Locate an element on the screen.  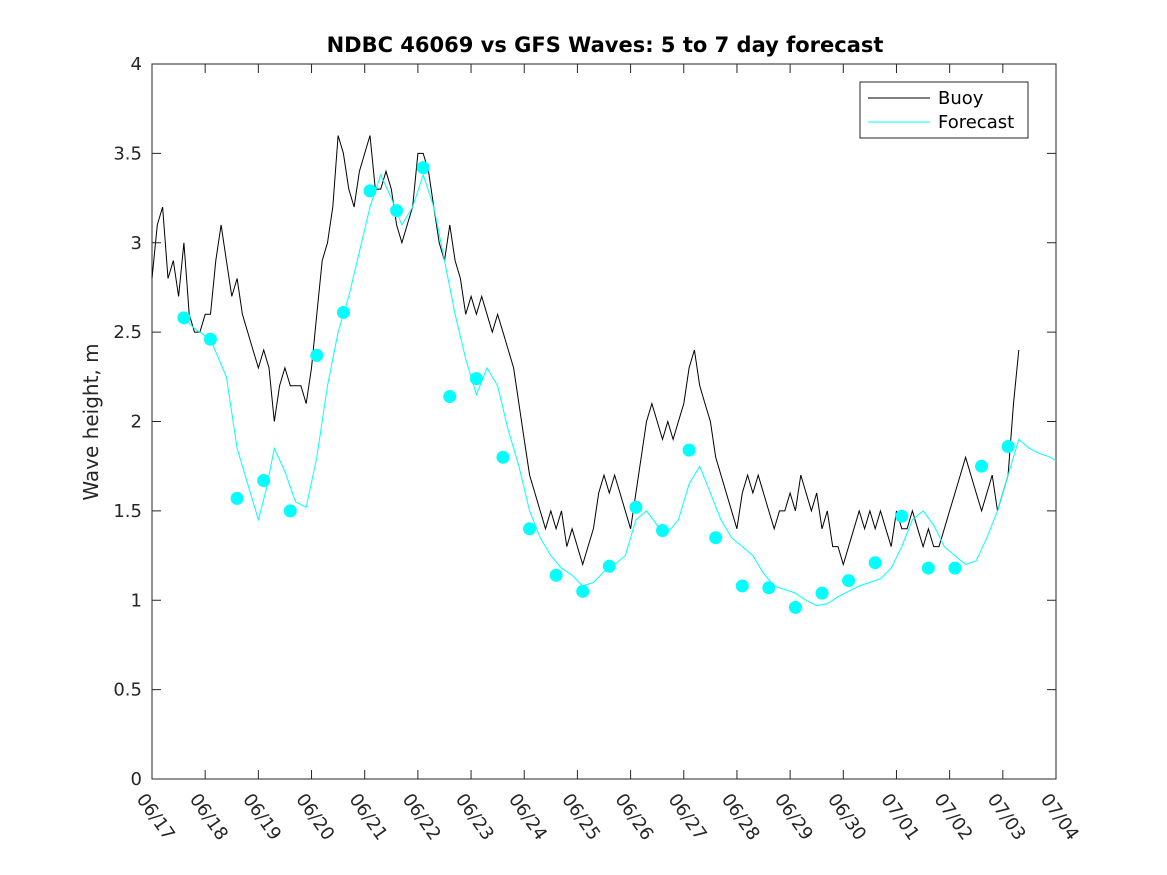
x-tick-label: 06/22 is located at coordinates (421, 817).